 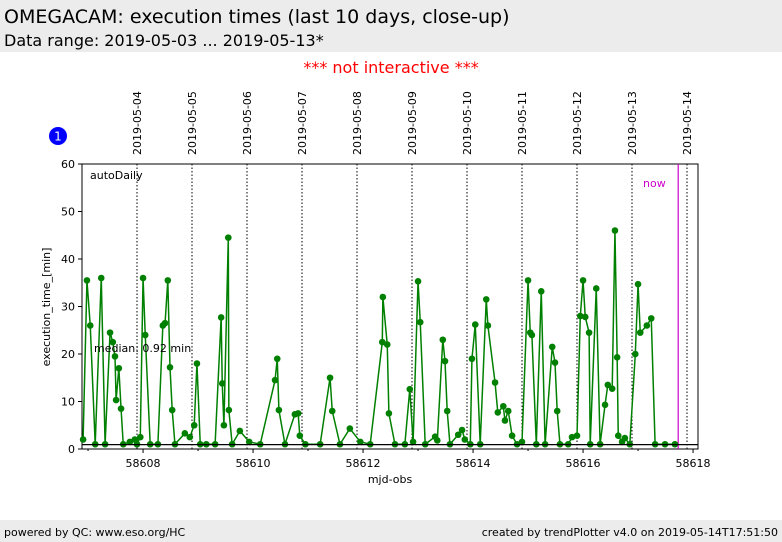 I want to click on y-tick-label: 20, so click(x=68, y=354).